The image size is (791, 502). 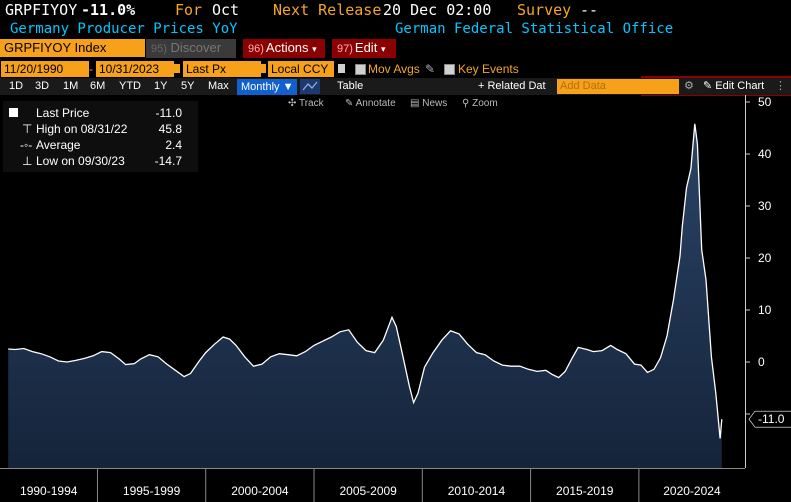 I want to click on legend-box, so click(x=100, y=136).